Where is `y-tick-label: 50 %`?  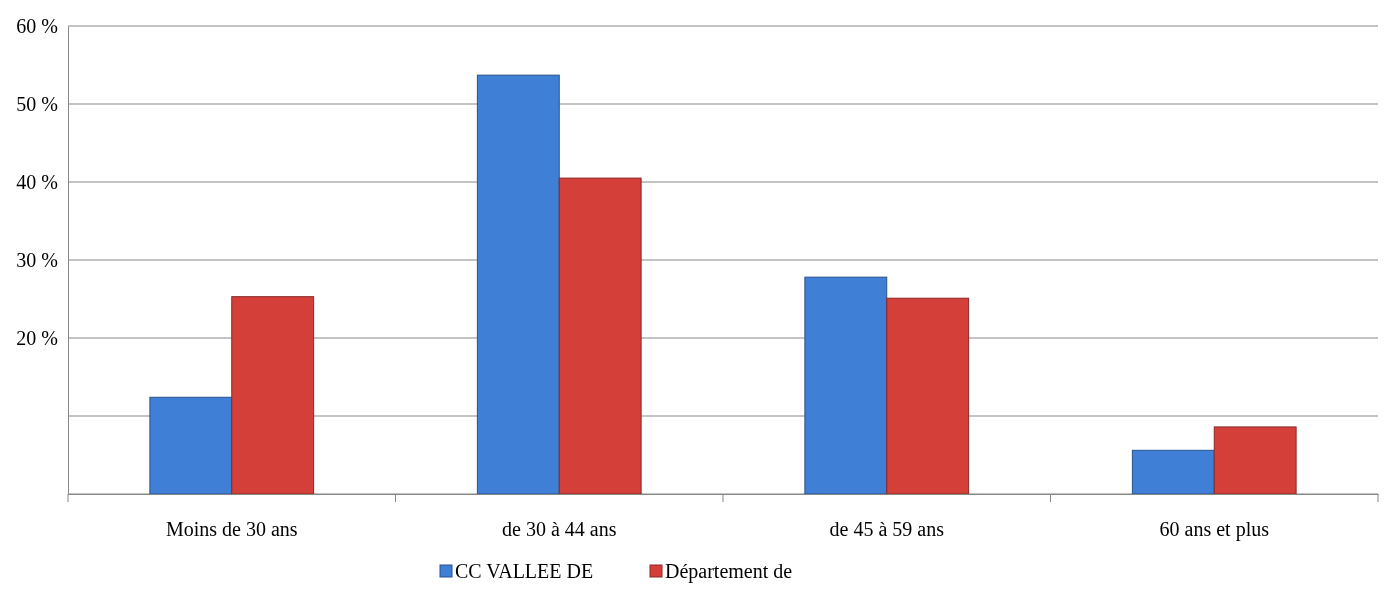
y-tick-label: 50 % is located at coordinates (37, 103).